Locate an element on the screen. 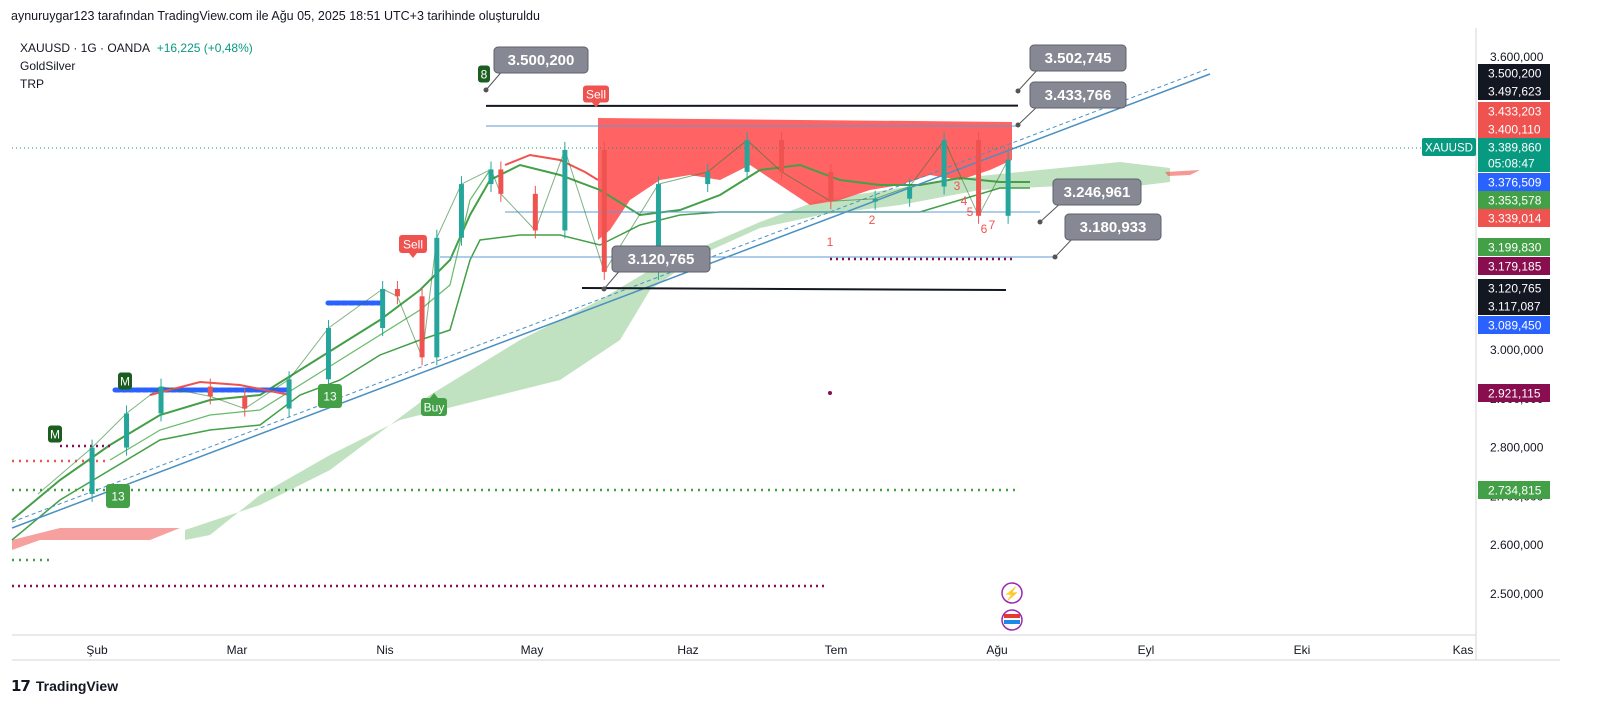  symbol-price-tag is located at coordinates (1449, 147).